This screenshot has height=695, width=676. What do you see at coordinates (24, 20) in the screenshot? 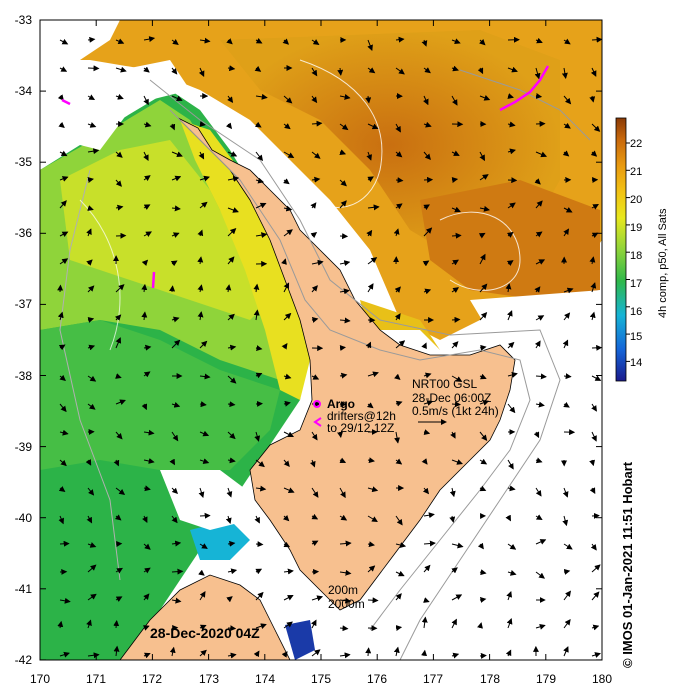
I see `lat-tick: -33` at bounding box center [24, 20].